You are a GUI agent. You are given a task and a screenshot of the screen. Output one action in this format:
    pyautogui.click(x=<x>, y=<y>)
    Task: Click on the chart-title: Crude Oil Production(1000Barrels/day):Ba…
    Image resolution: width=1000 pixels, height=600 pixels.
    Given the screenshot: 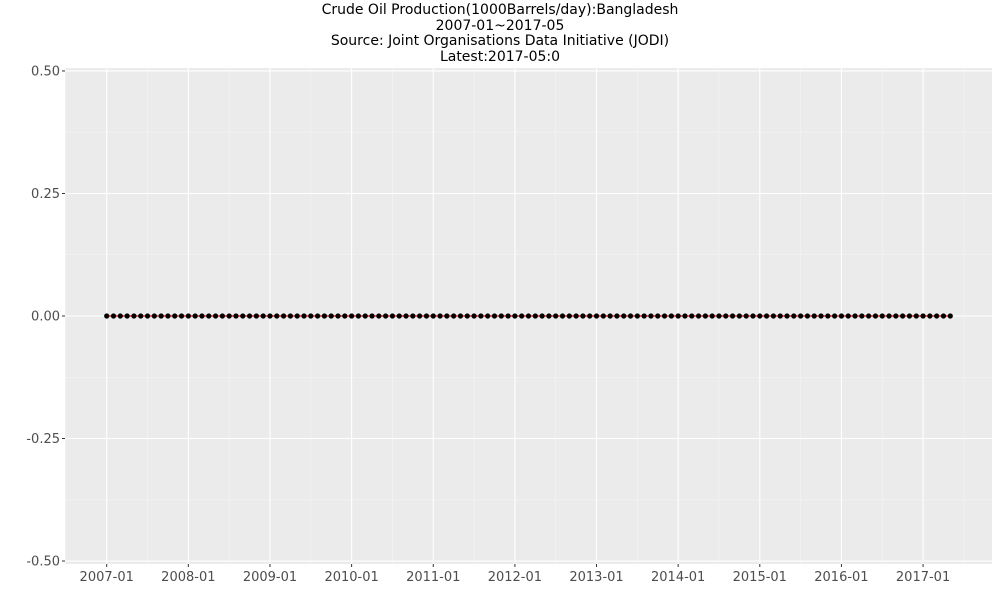 What is the action you would take?
    pyautogui.click(x=500, y=10)
    